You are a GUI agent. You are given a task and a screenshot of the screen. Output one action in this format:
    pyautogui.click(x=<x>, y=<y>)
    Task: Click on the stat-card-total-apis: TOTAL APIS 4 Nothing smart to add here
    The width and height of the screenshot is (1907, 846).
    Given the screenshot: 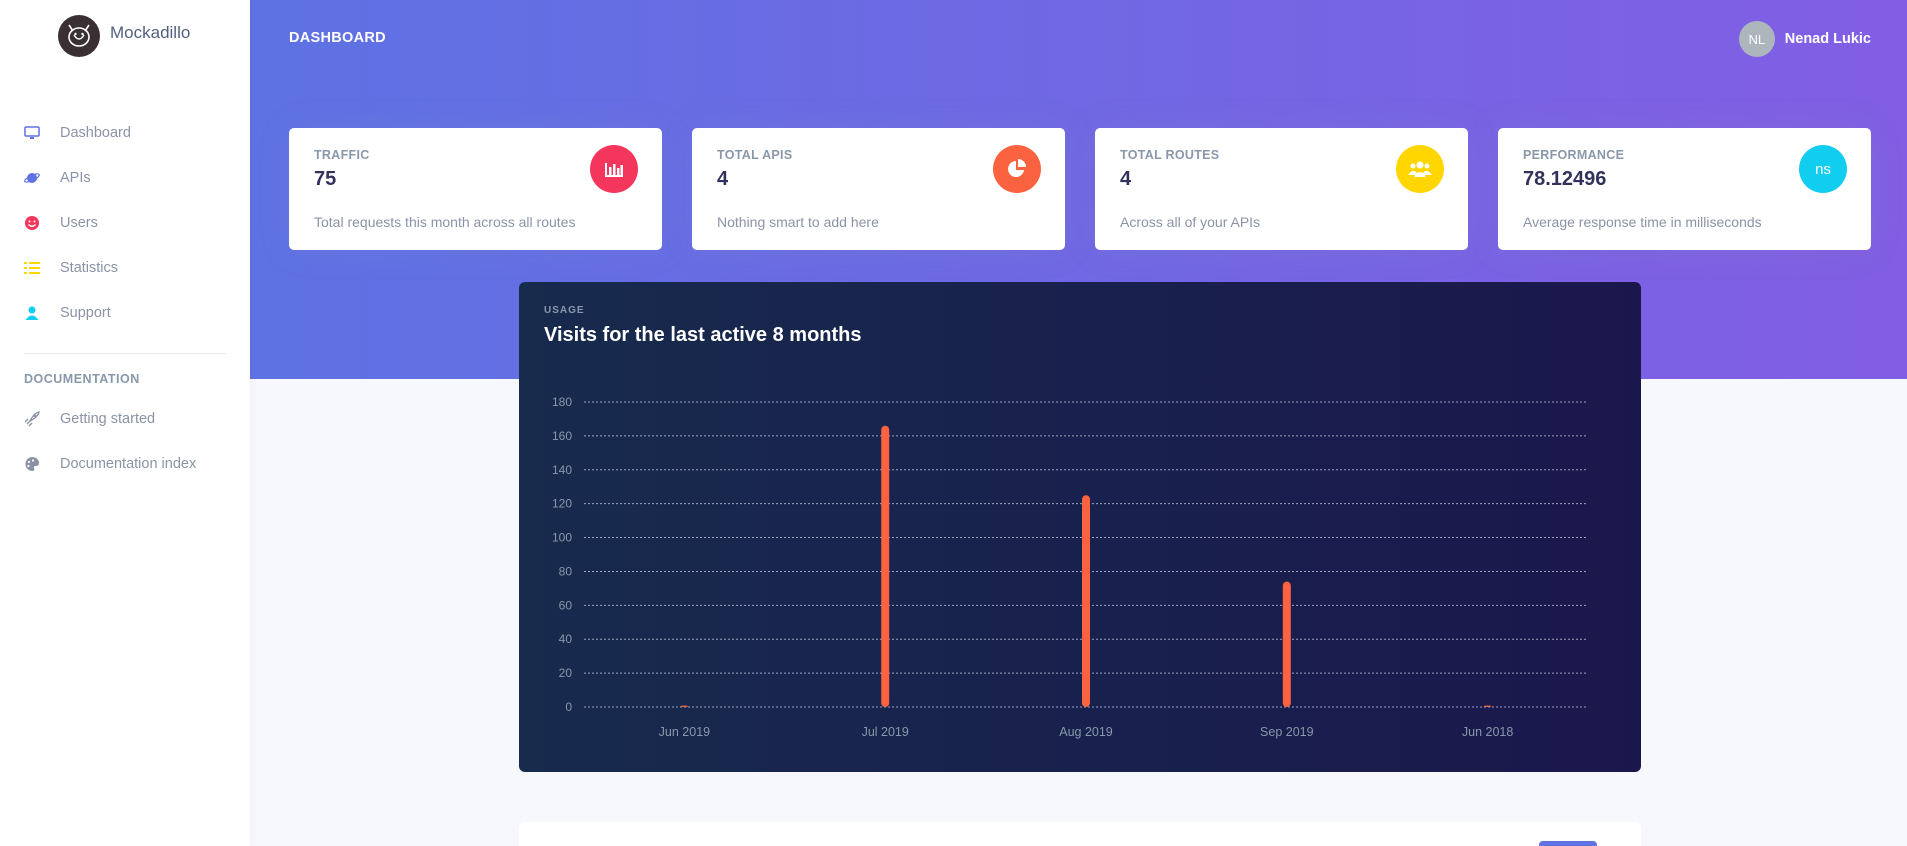 What is the action you would take?
    pyautogui.click(x=878, y=189)
    